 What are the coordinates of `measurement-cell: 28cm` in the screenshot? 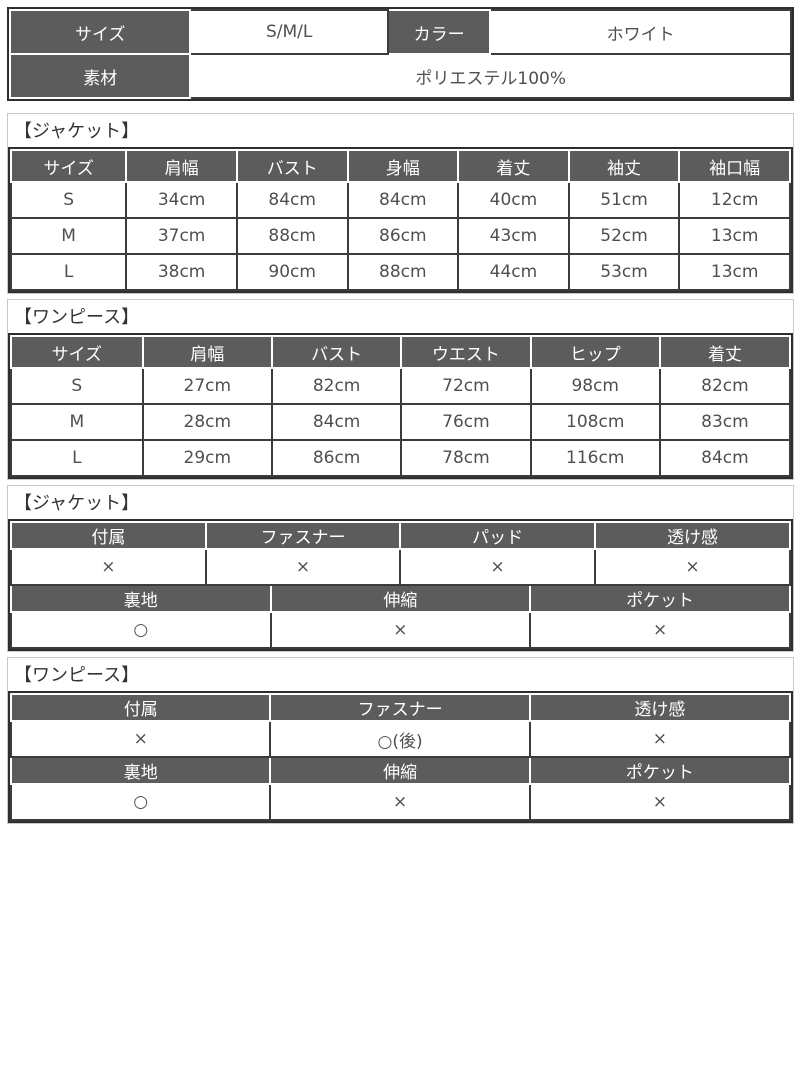 It's located at (207, 422).